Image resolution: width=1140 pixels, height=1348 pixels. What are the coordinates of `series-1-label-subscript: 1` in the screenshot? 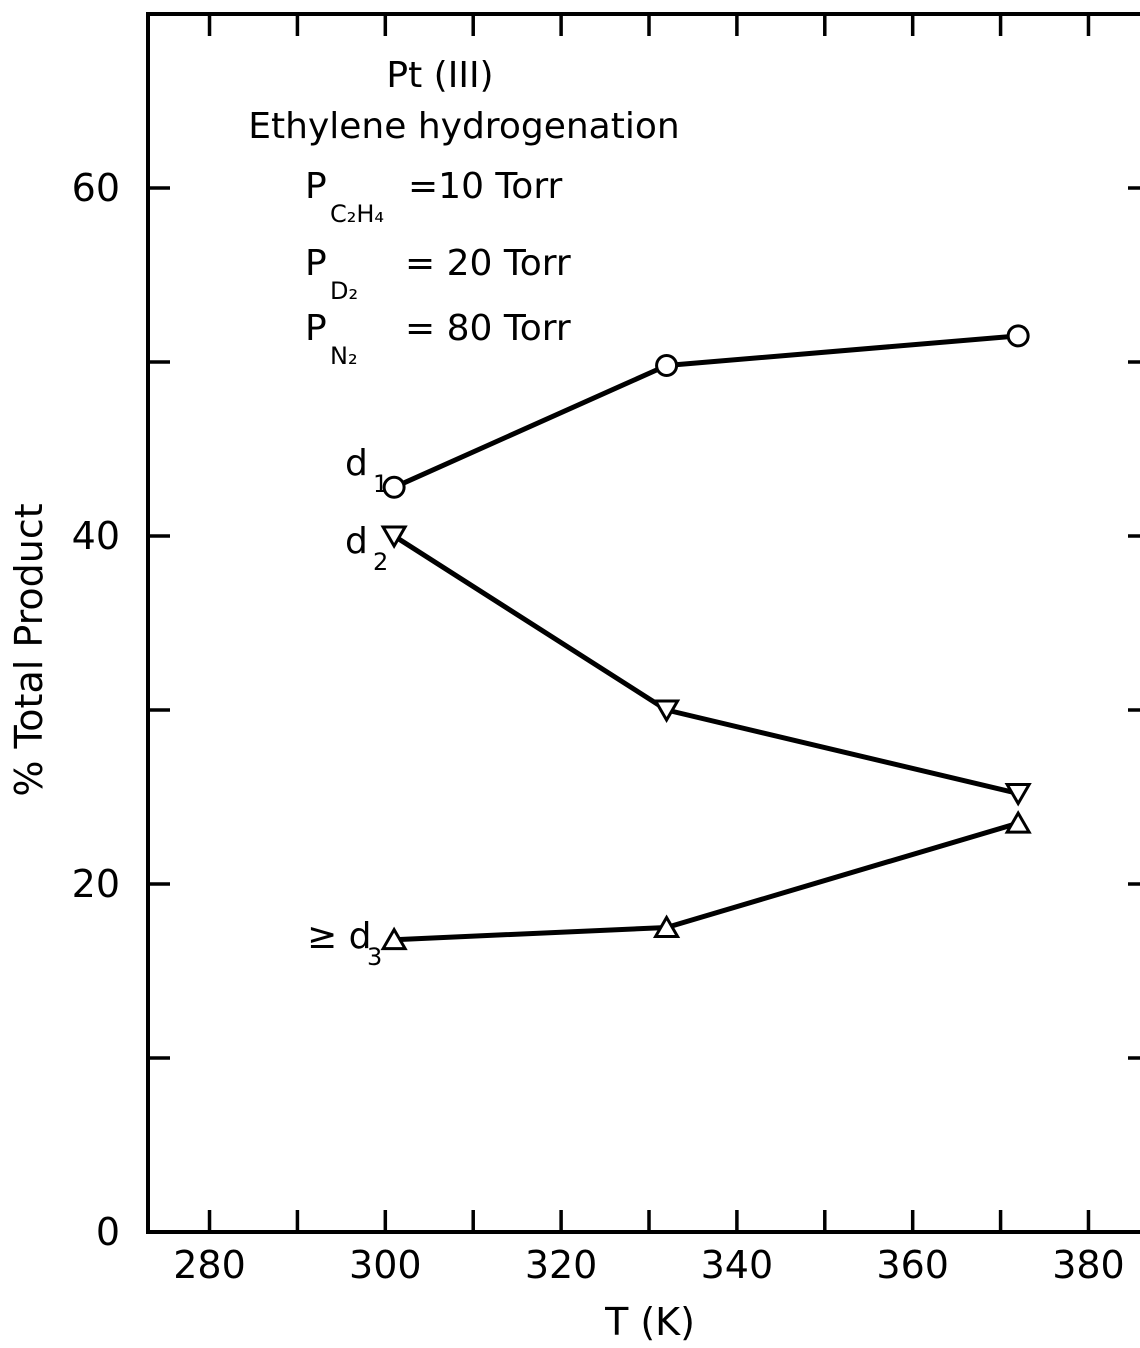 It's located at (380, 484).